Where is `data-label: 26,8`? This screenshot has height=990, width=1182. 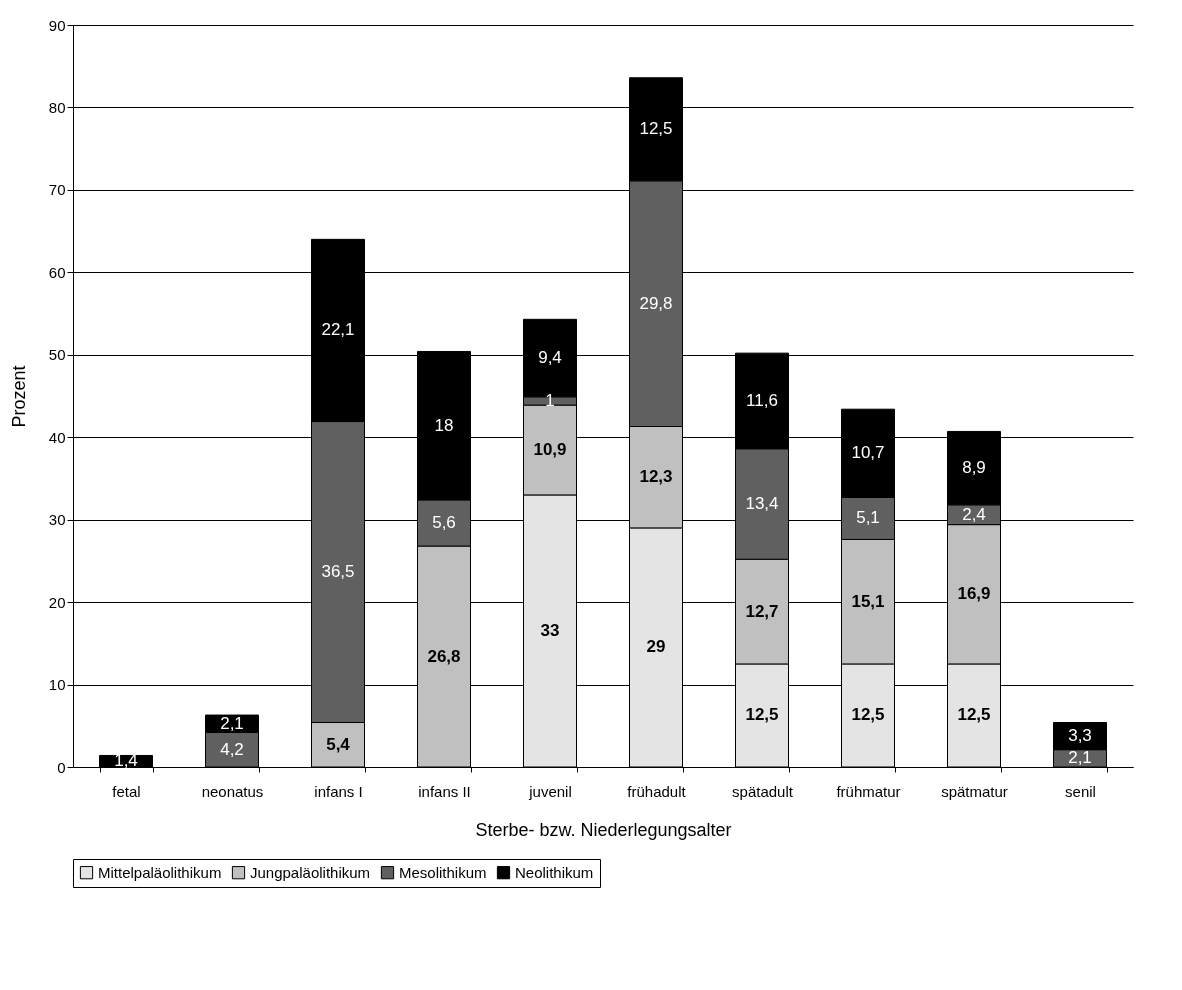
data-label: 26,8 is located at coordinates (444, 656).